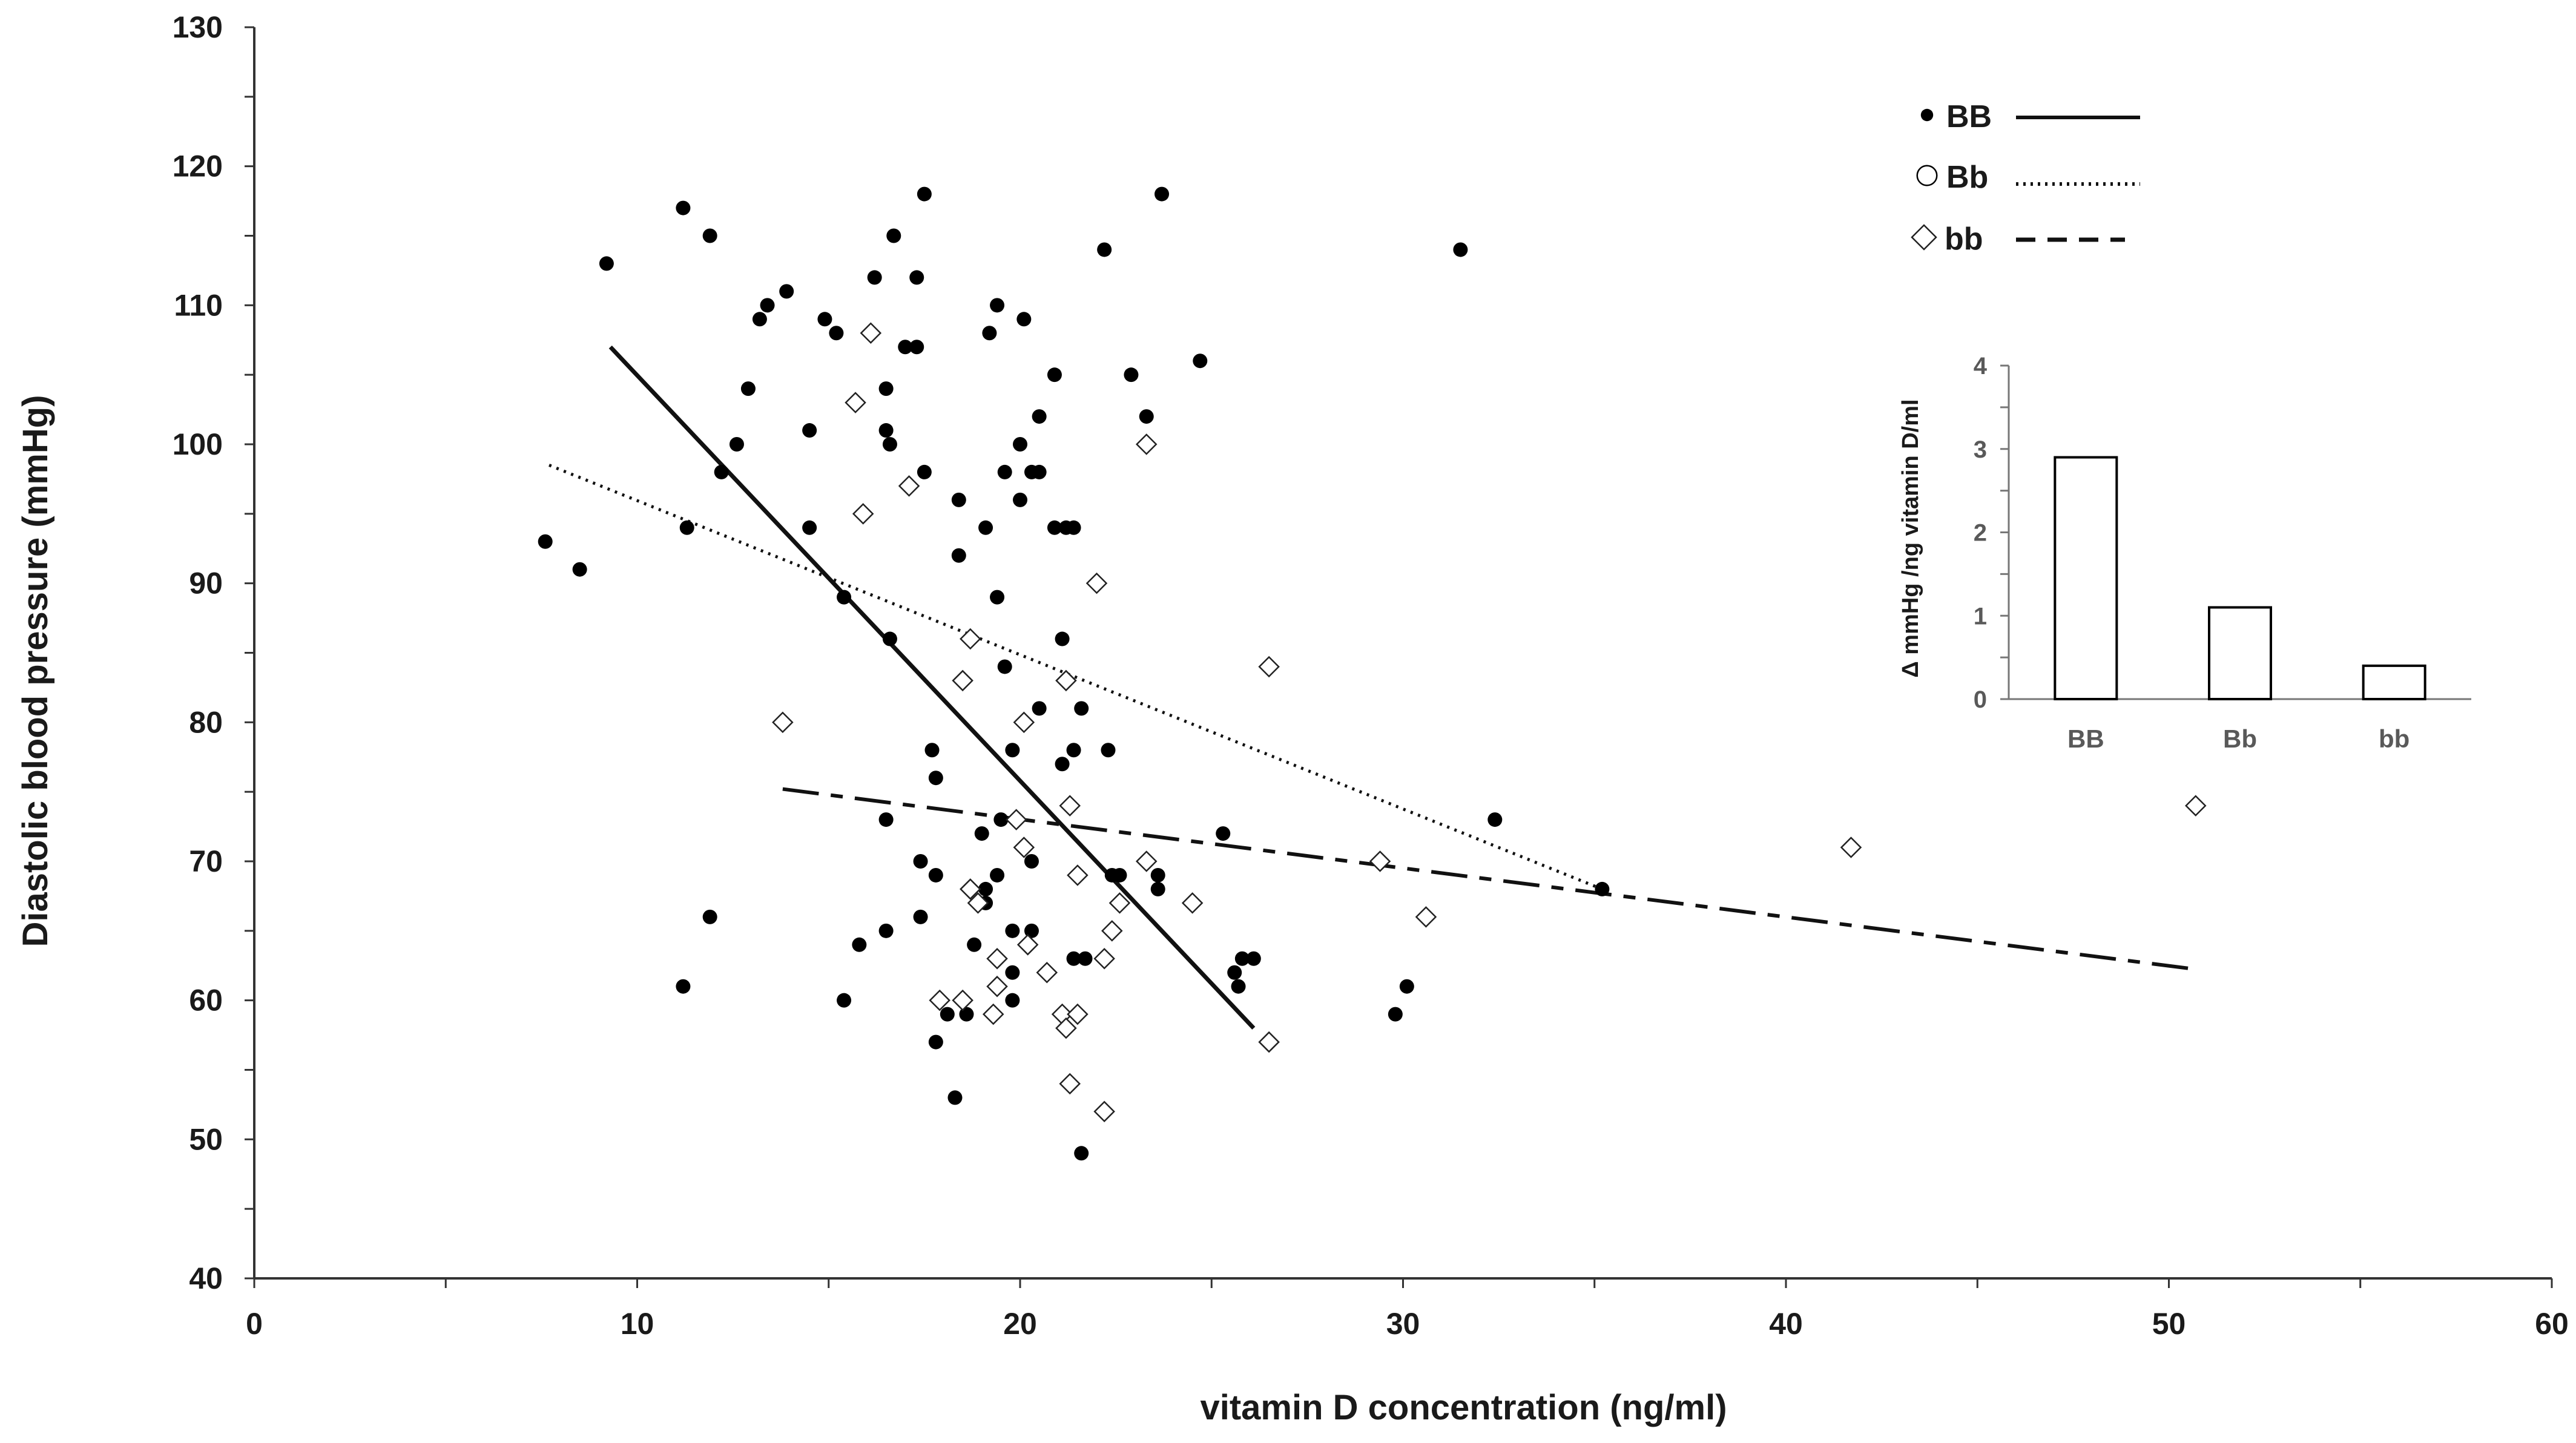 Image resolution: width=2576 pixels, height=1443 pixels. I want to click on inset-y-tick-label: 1, so click(1980, 616).